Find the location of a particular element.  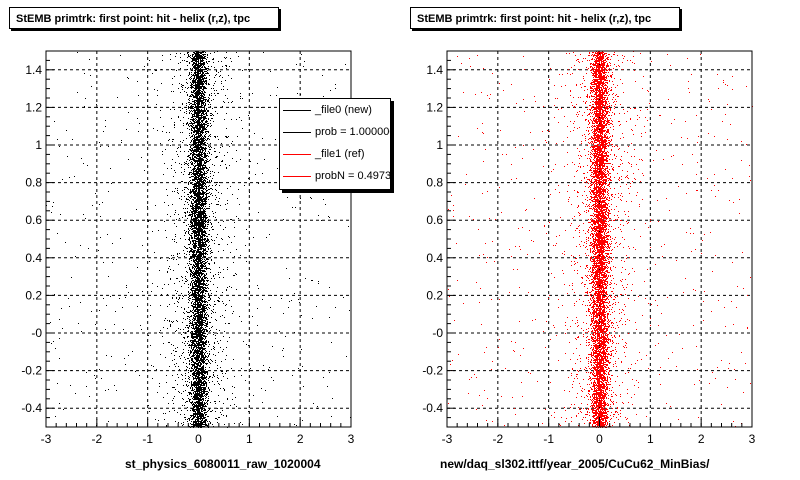

legend-label-ref: _file1 (ref) is located at coordinates (340, 154).